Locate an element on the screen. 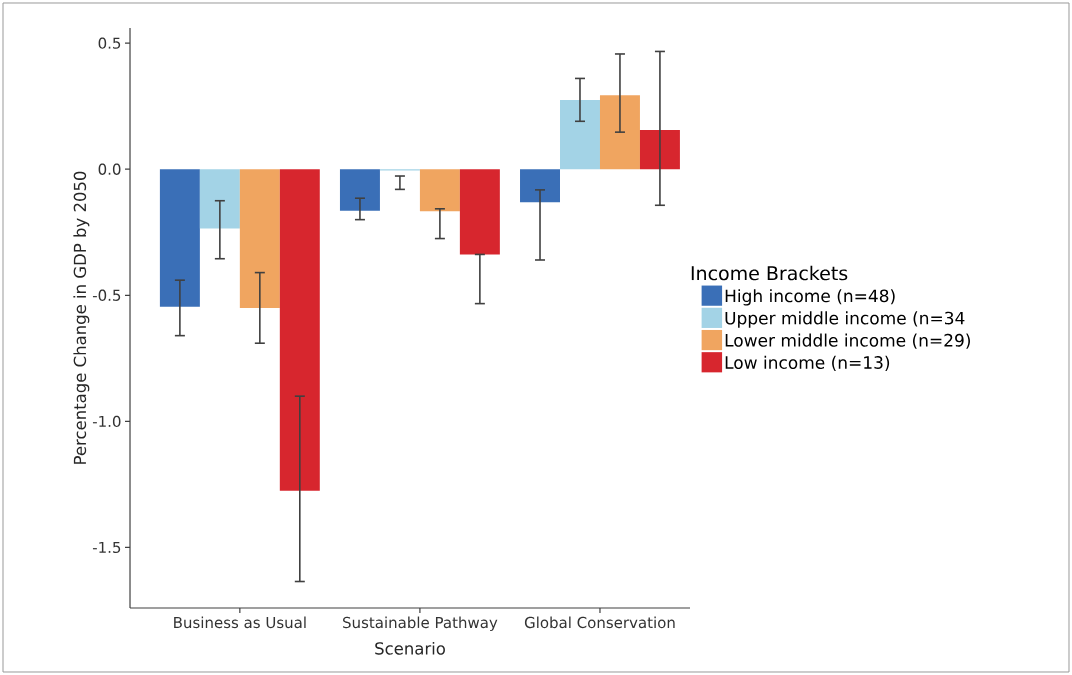 The width and height of the screenshot is (1072, 675). legend-label: Low income (n=13) is located at coordinates (807, 363).